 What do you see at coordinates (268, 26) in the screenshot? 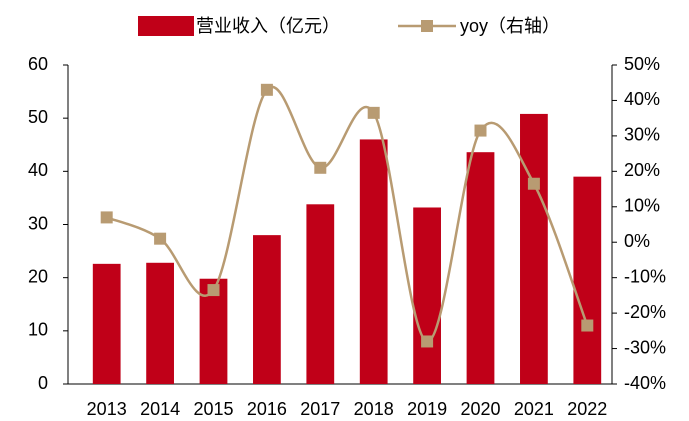
I see `legend-label: 营业收入（亿元）` at bounding box center [268, 26].